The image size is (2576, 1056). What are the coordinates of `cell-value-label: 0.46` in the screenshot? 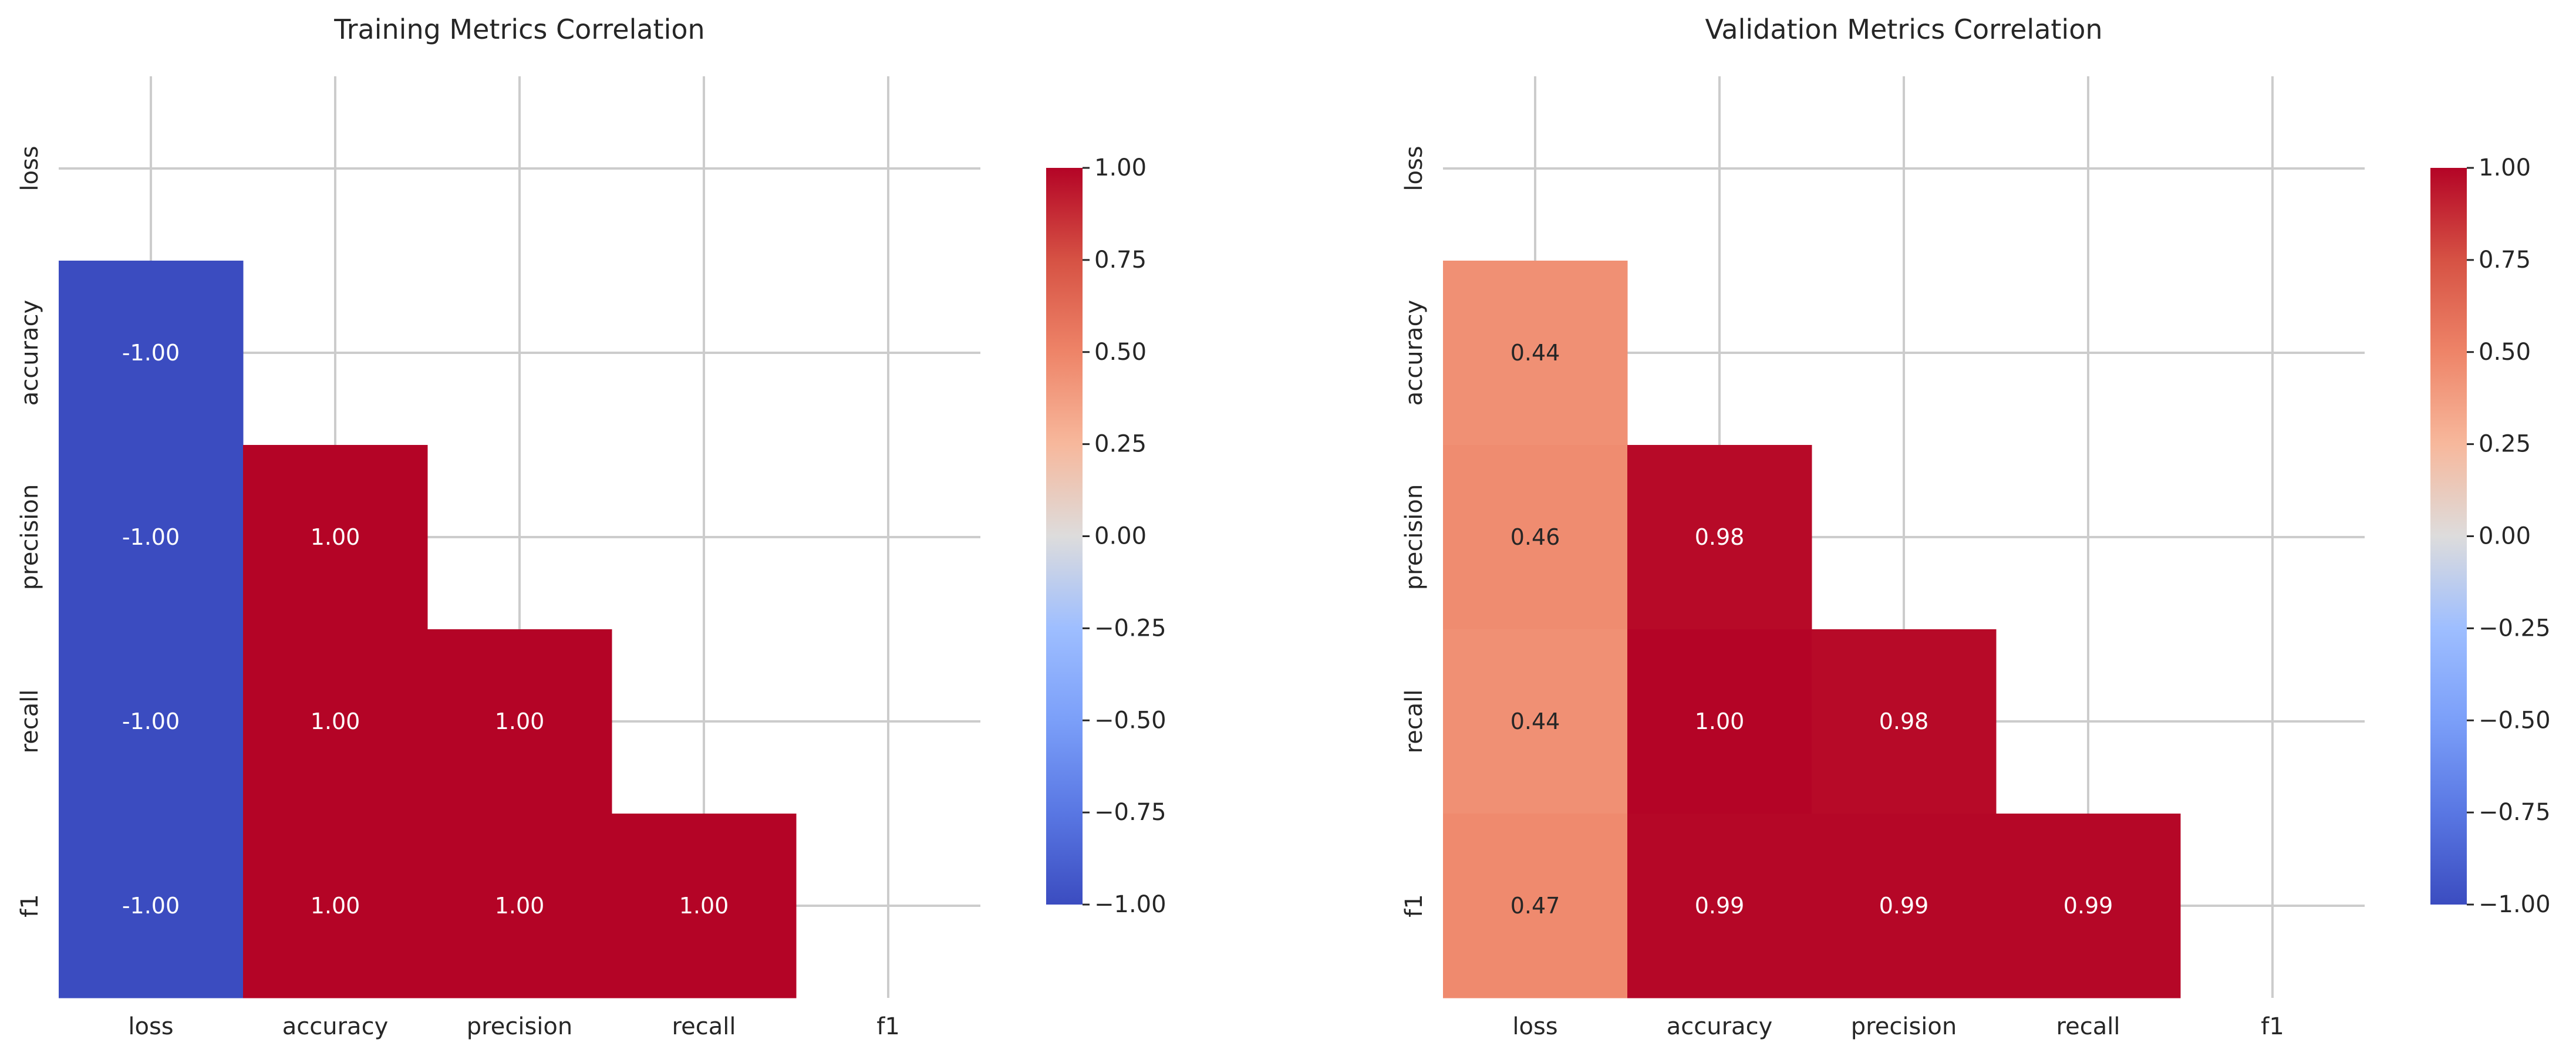 It's located at (1535, 537).